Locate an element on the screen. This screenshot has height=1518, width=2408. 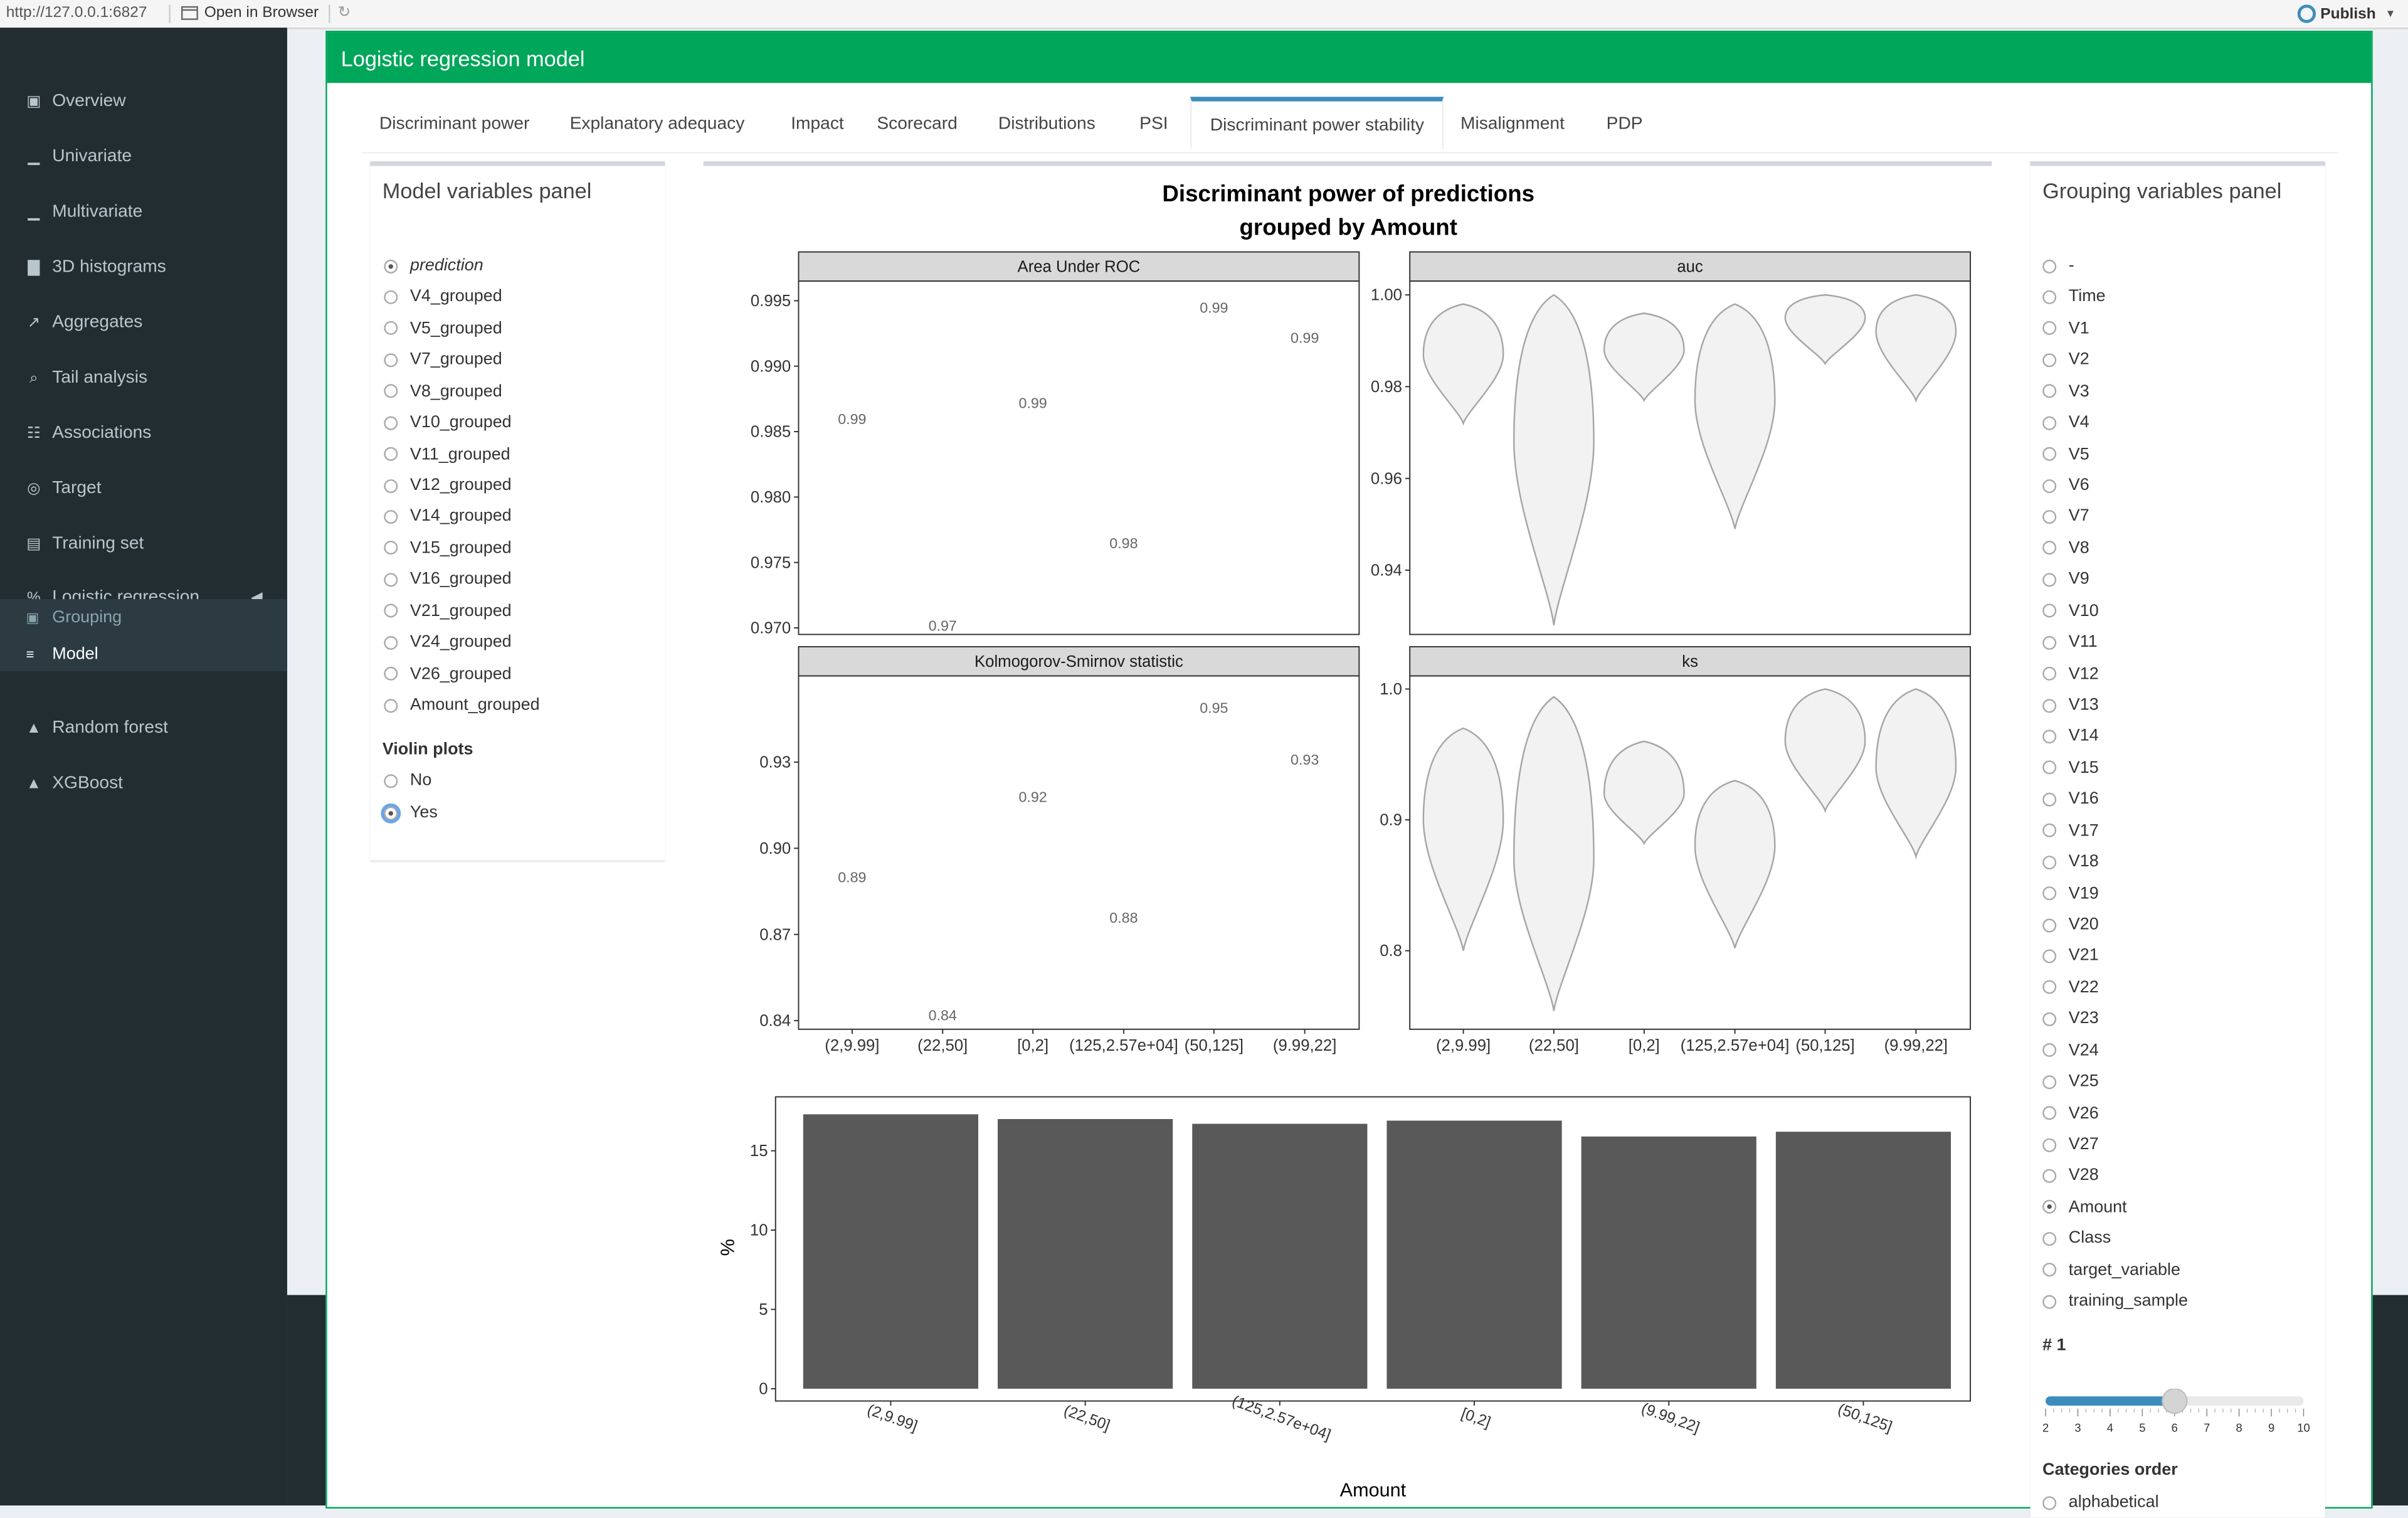
publish-button: Publish ▼ is located at coordinates (2346, 13).